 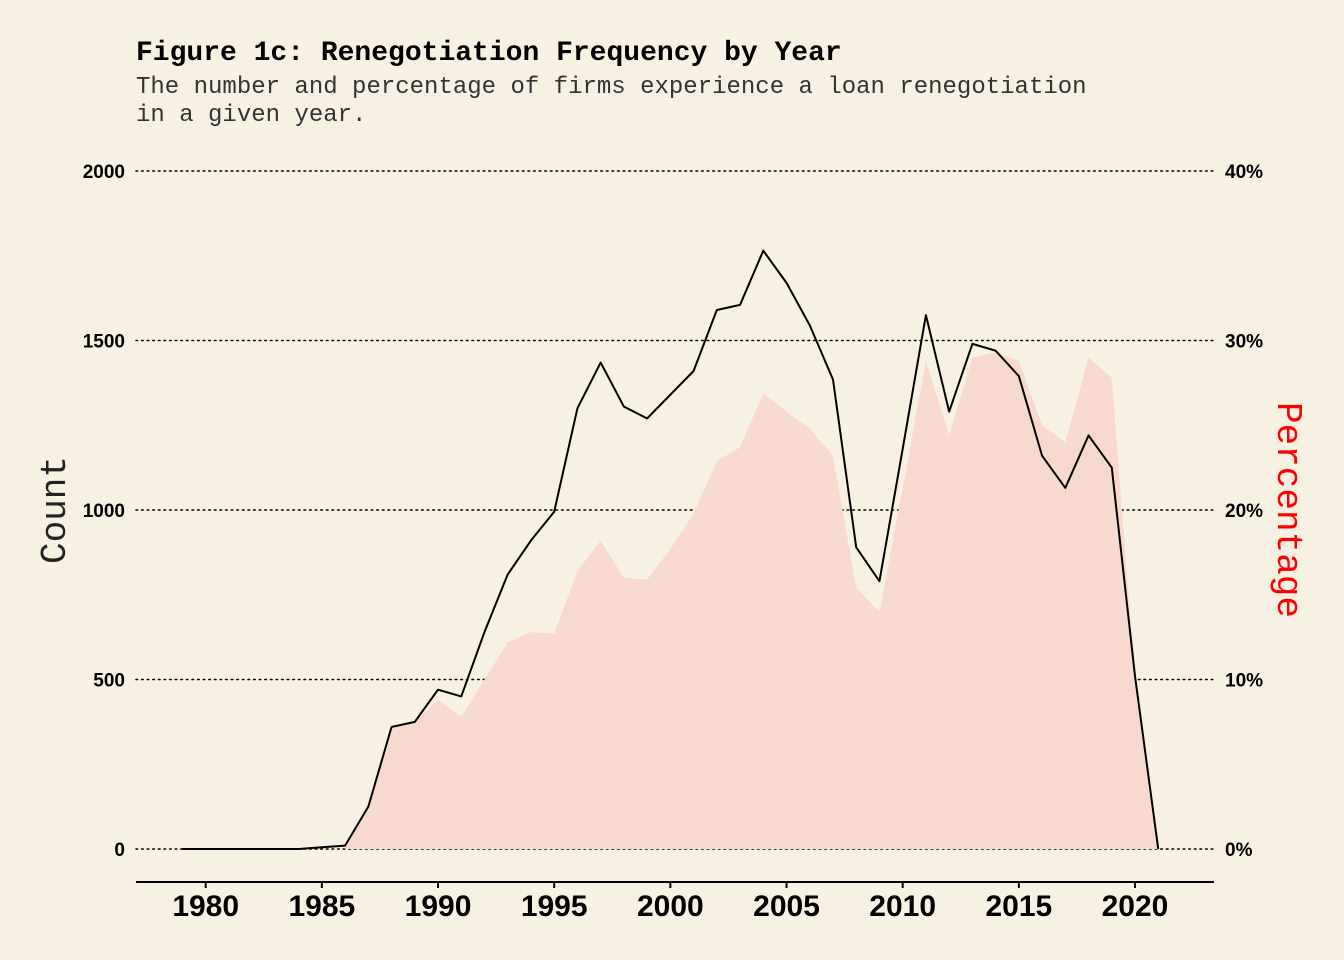 I want to click on x-tick-label-2020: 2020, so click(x=1135, y=906).